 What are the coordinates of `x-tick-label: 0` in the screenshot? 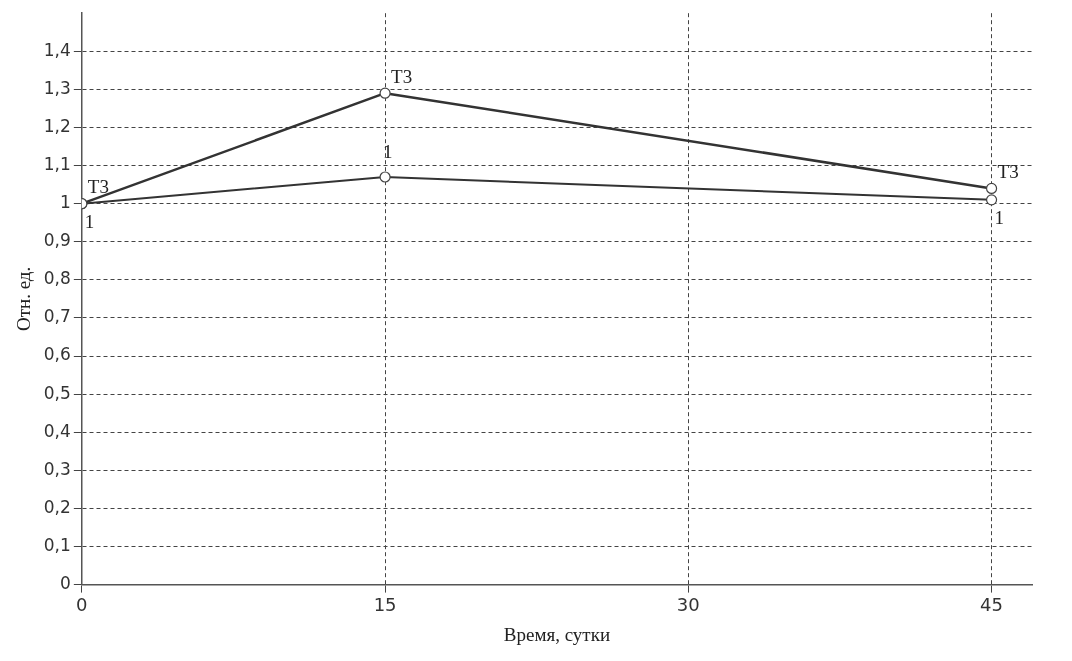 It's located at (82, 605).